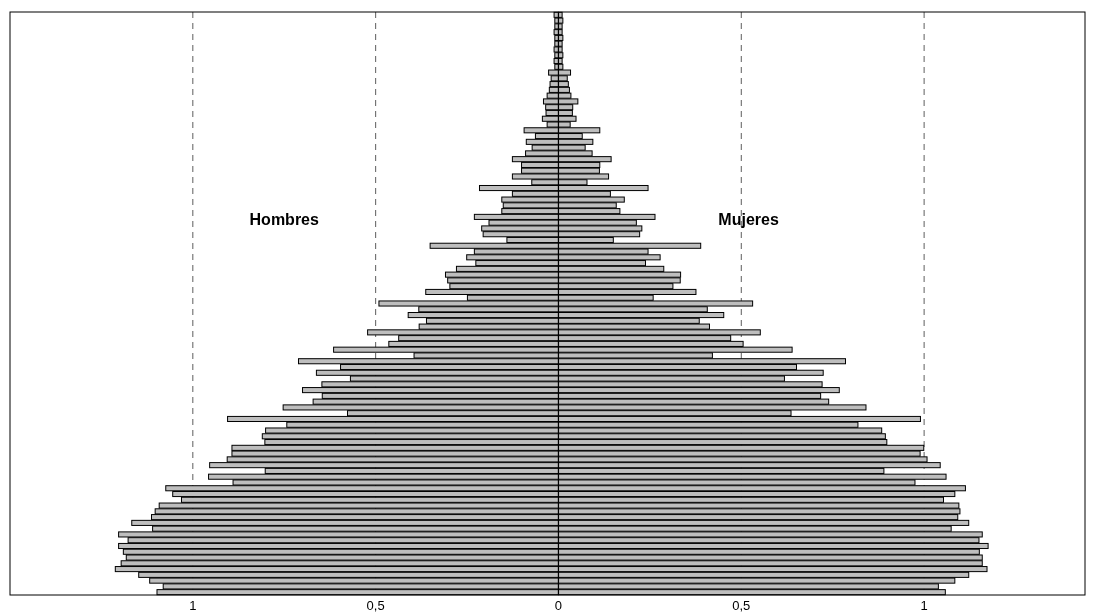  Describe the element at coordinates (558, 605) in the screenshot. I see `x-tick-label: 0` at that location.